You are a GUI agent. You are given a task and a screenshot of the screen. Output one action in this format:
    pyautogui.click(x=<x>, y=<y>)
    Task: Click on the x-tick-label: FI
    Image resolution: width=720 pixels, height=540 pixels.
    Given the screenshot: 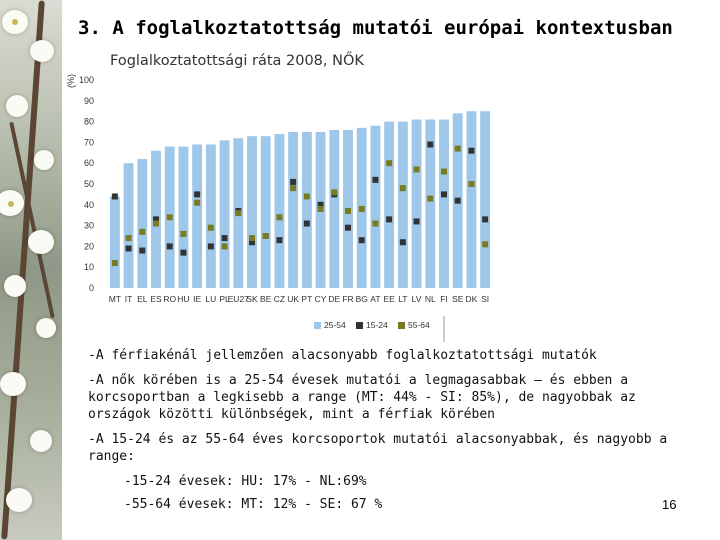 What is the action you would take?
    pyautogui.click(x=444, y=299)
    